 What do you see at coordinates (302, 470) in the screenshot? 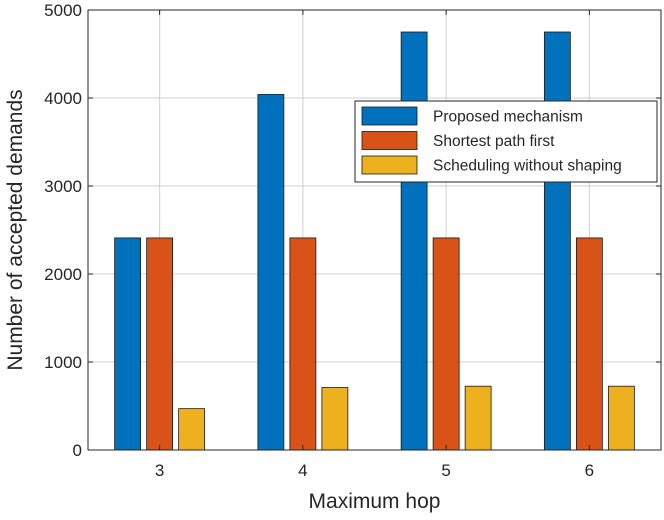
I see `x-tick-label: 4` at bounding box center [302, 470].